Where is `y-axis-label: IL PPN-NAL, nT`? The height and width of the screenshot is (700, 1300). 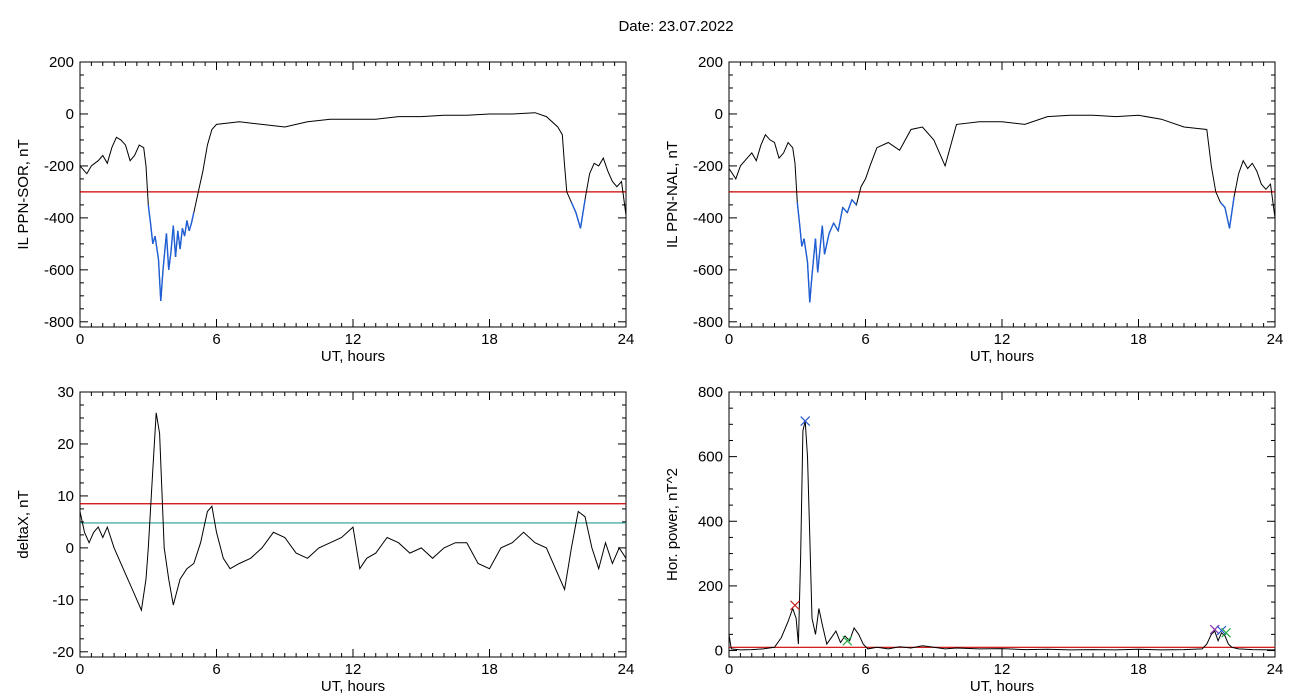
y-axis-label: IL PPN-NAL, nT is located at coordinates (672, 194).